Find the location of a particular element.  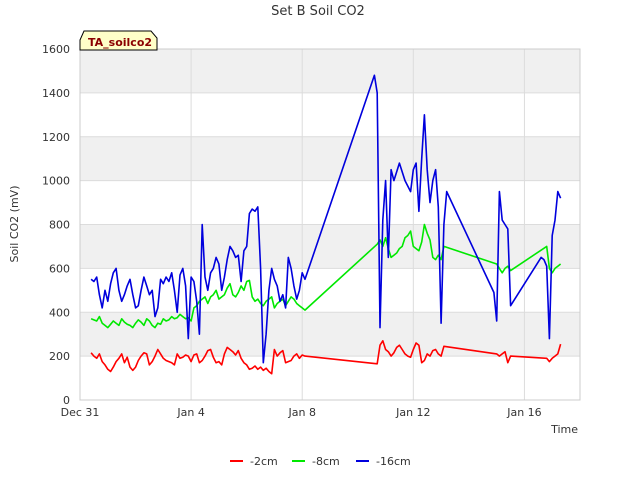

y-tick-label: 200 is located at coordinates (59, 356).